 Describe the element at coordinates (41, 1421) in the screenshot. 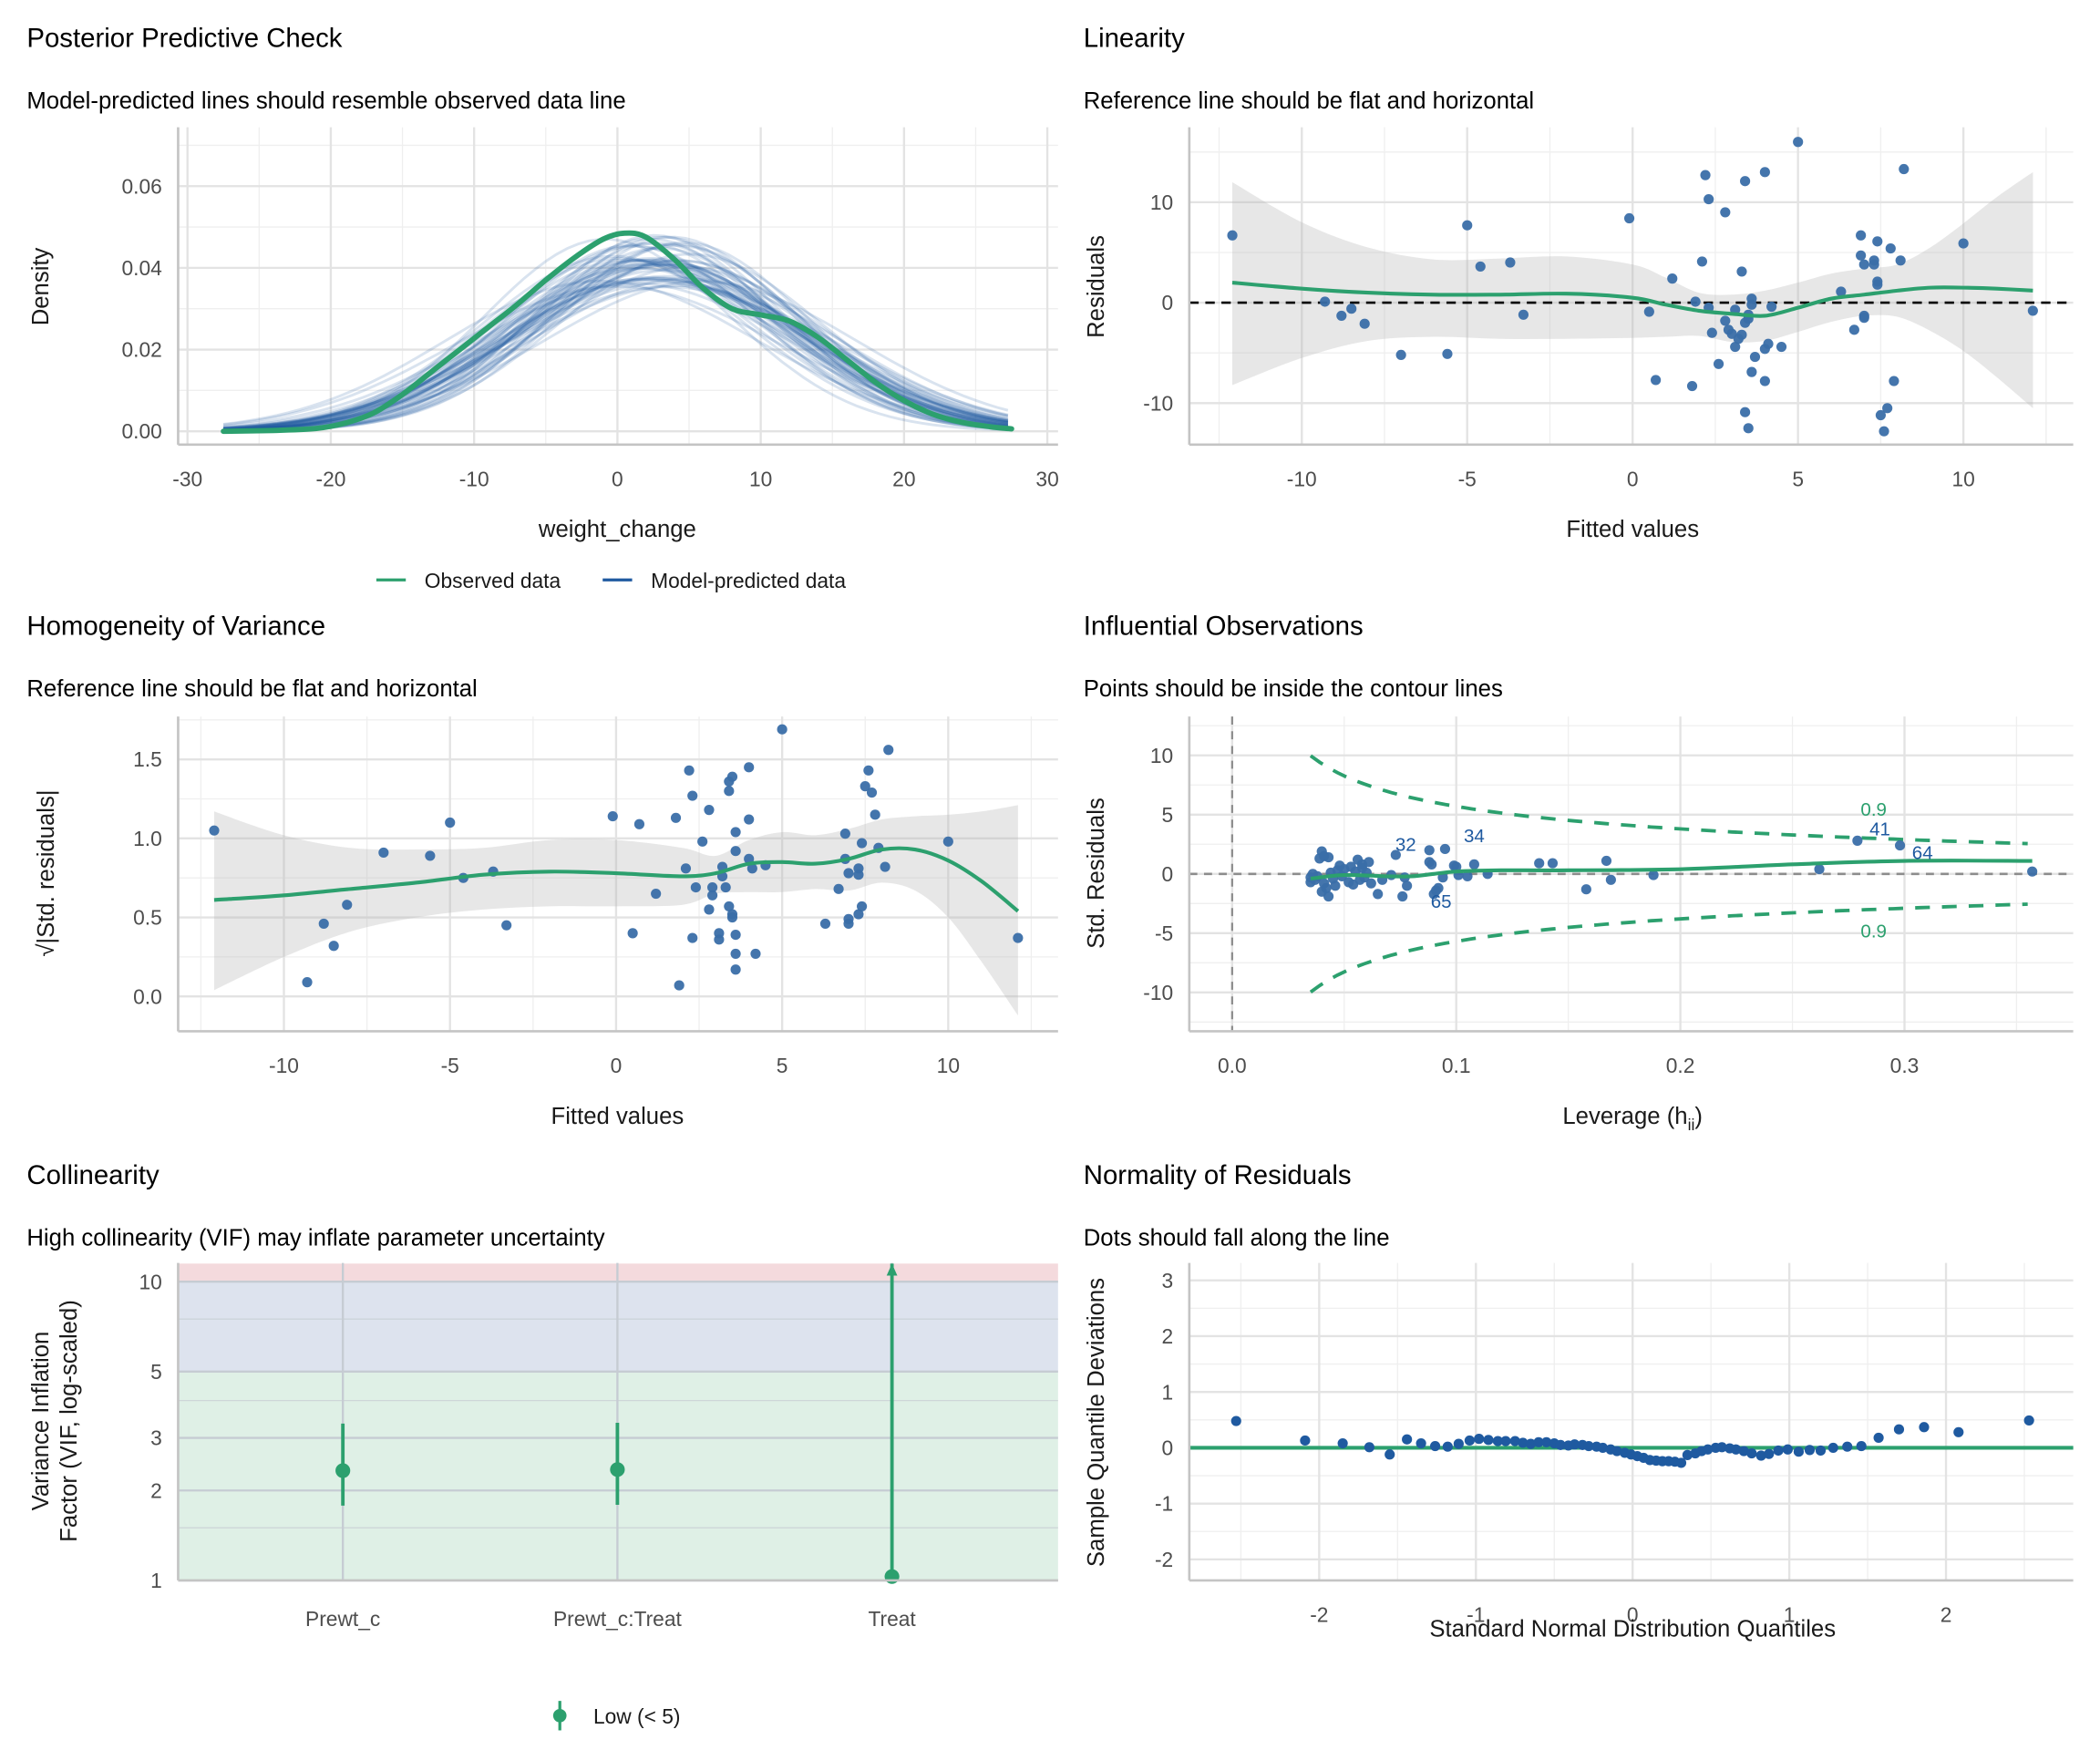

I see `y-axis-label-line1: Variance Inflation` at that location.